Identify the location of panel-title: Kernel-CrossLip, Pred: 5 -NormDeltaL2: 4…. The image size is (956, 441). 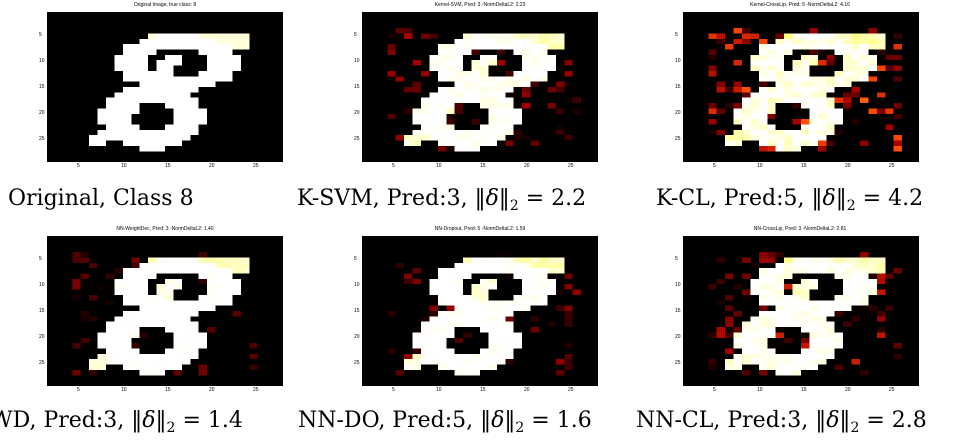
(800, 5).